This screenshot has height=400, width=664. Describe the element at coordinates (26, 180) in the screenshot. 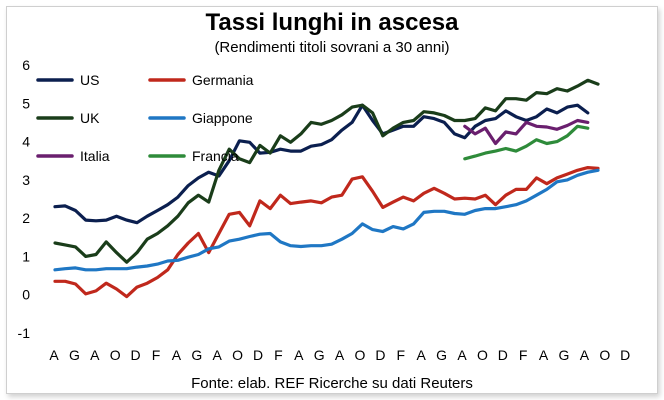

I see `y-tick-label: 3` at that location.